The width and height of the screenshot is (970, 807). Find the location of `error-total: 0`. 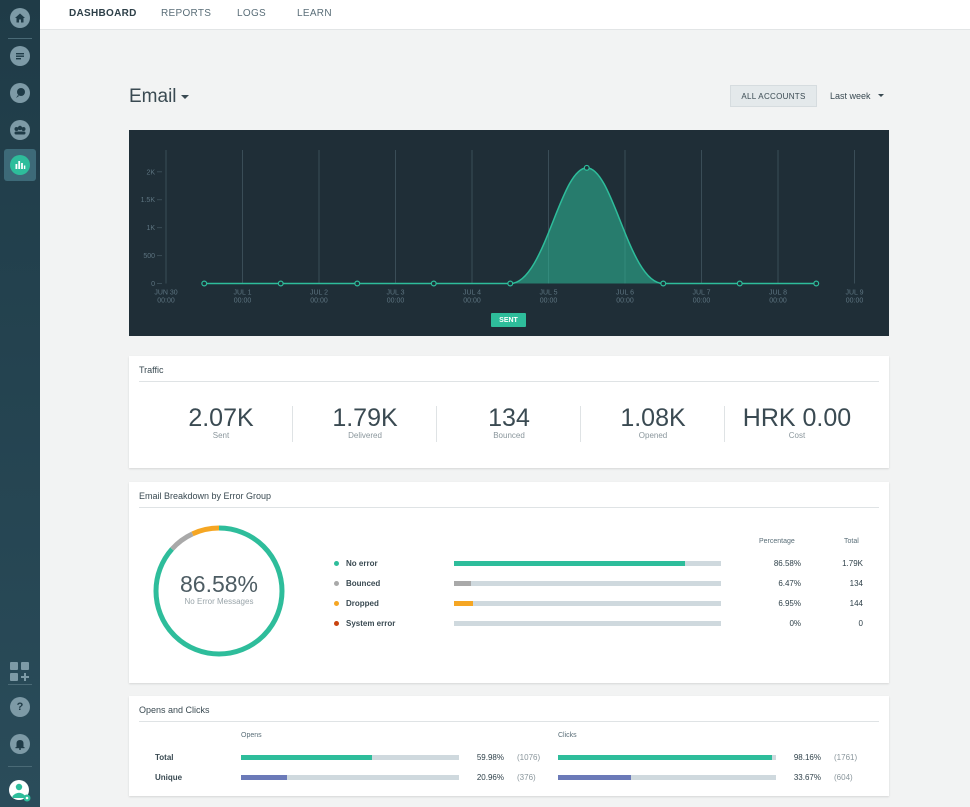

error-total: 0 is located at coordinates (860, 623).